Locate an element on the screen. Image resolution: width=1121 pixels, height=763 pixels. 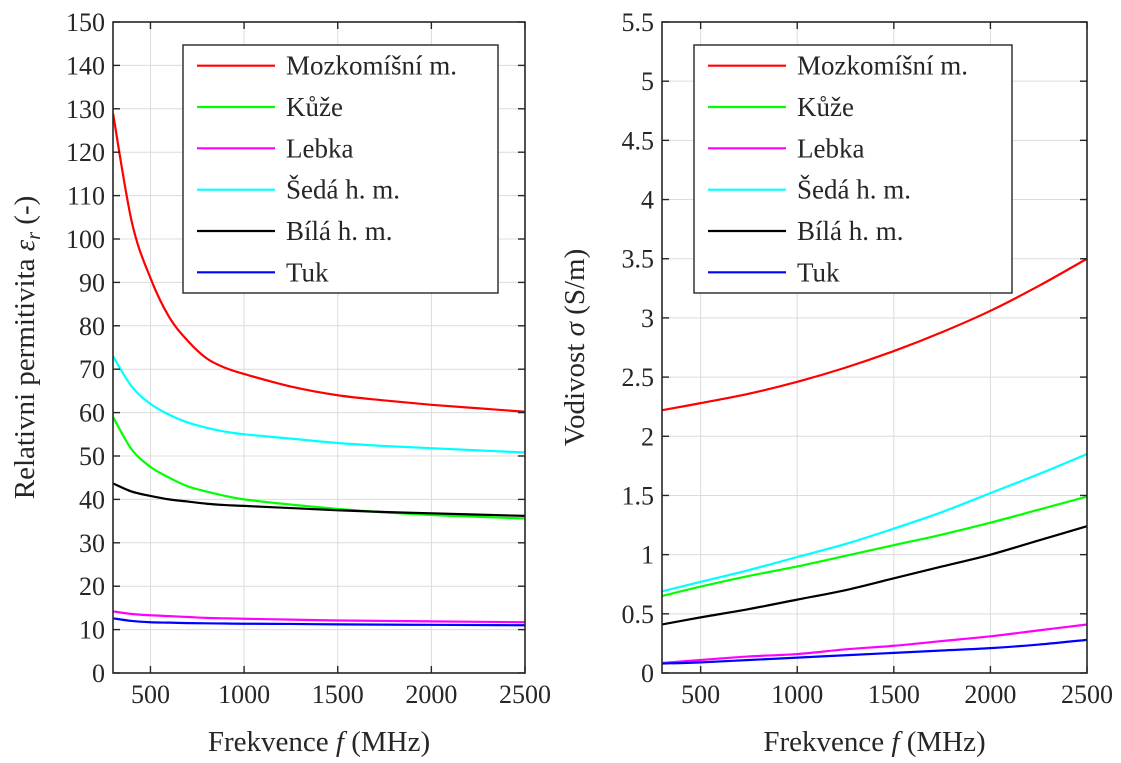
y-tick-label: 2.5 is located at coordinates (638, 377).